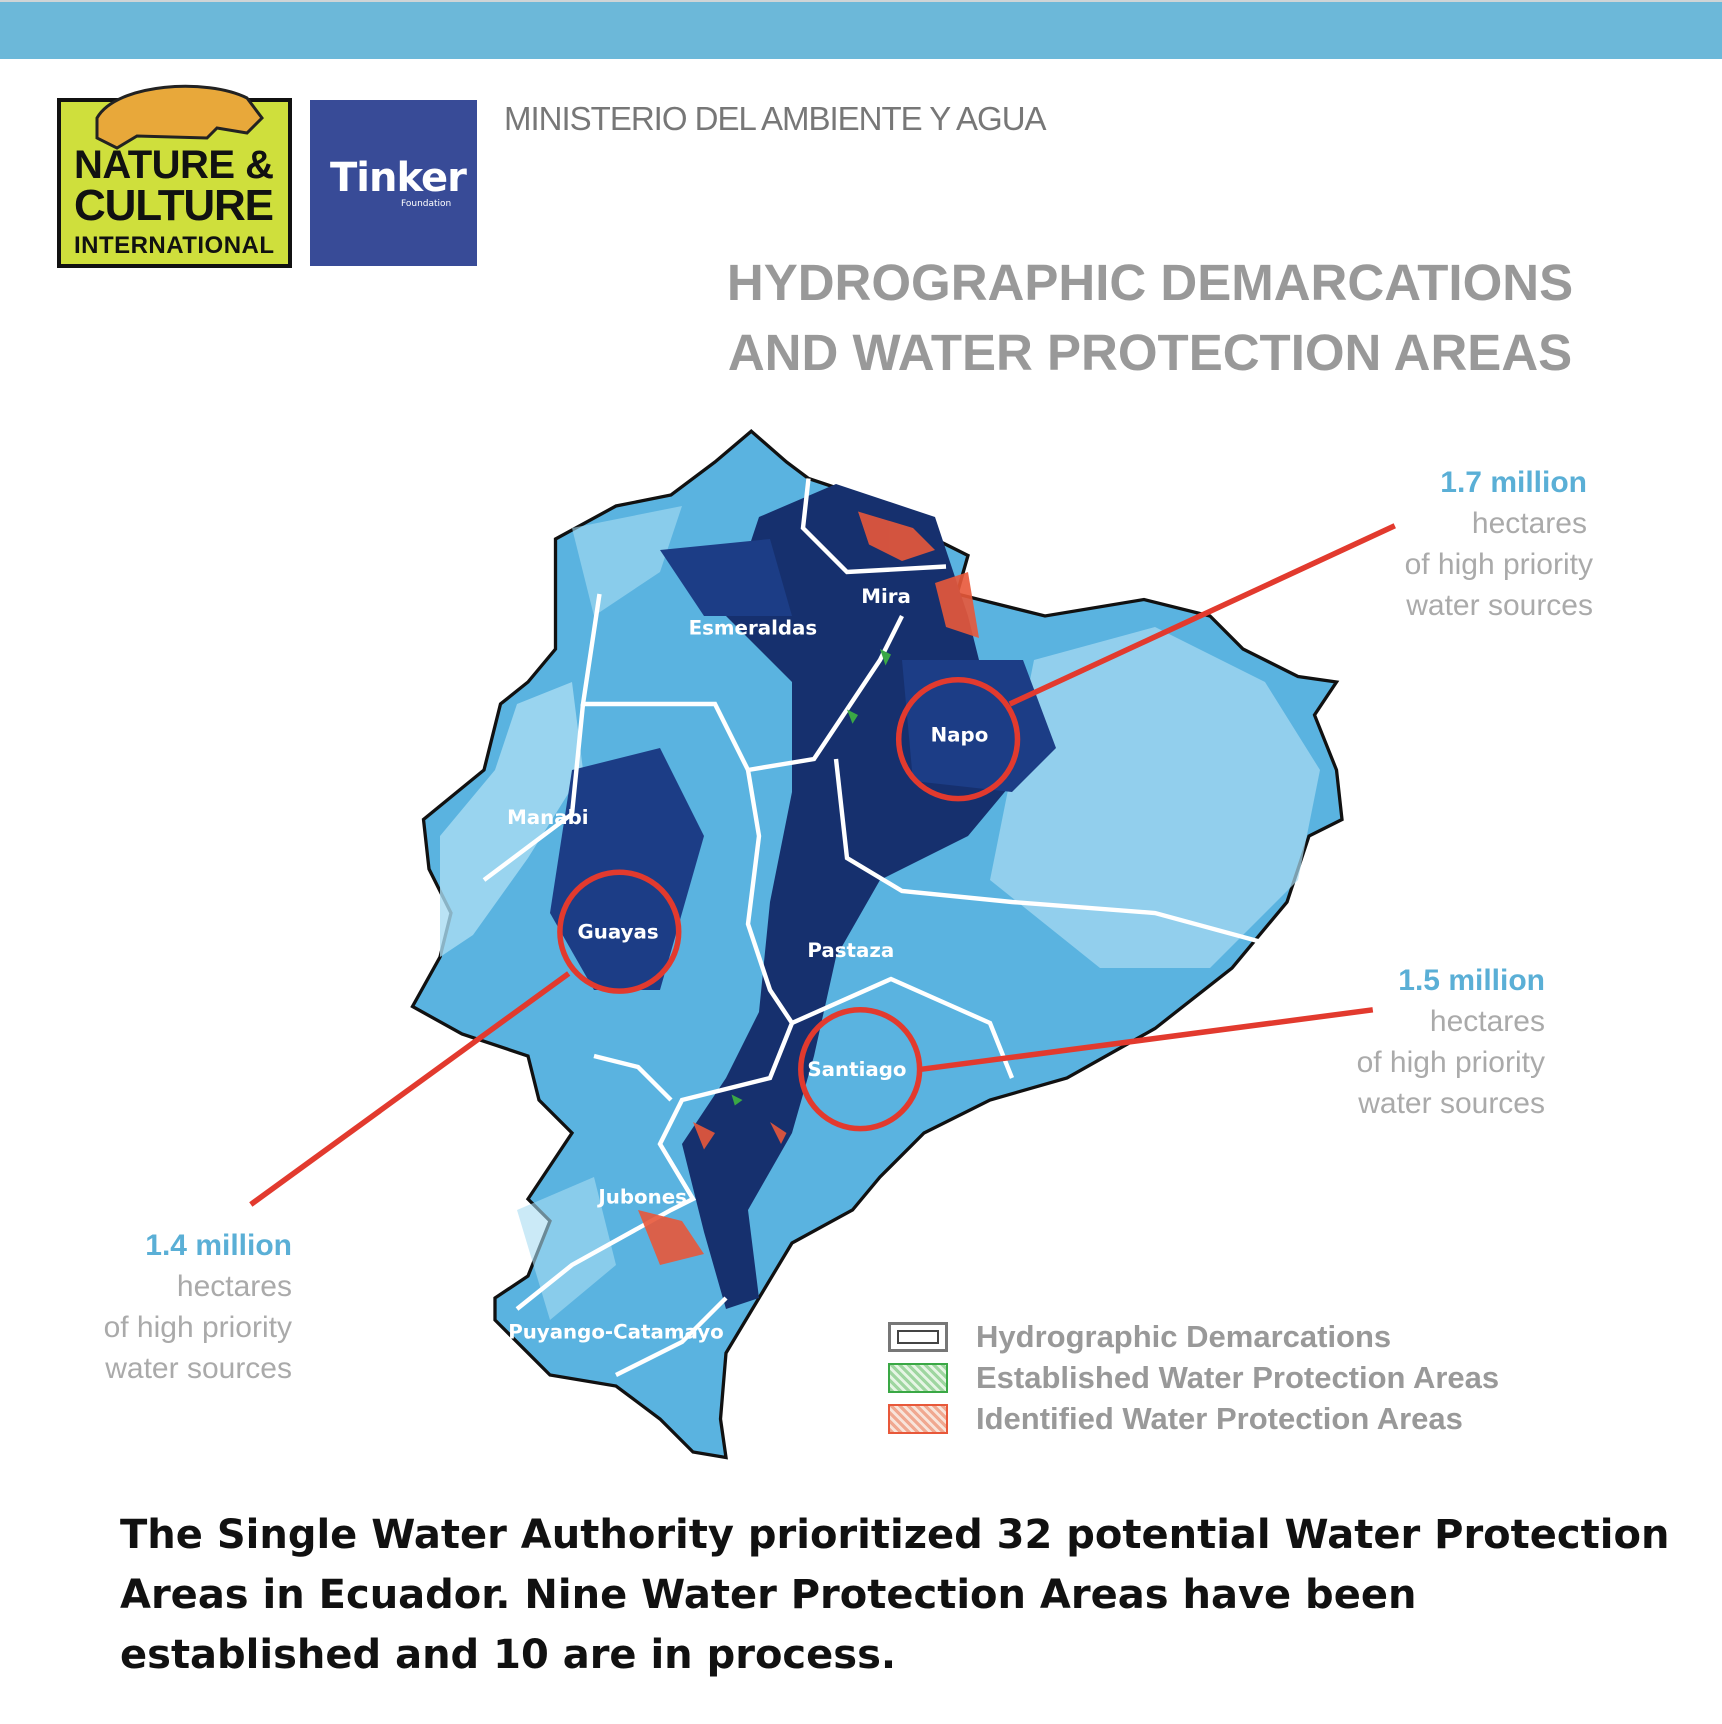  Describe the element at coordinates (1513, 482) in the screenshot. I see `stat-value: 1.7 million` at that location.